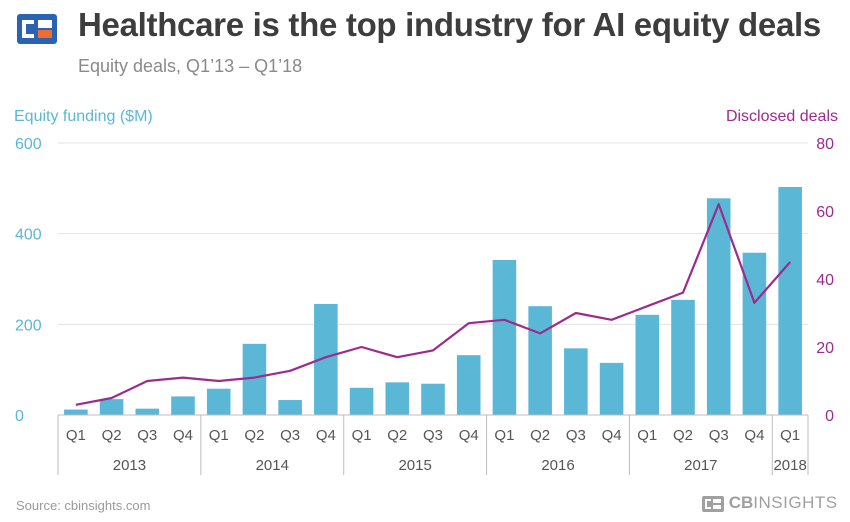 The height and width of the screenshot is (522, 850). I want to click on right-axis-label: Disclosed deals, so click(782, 116).